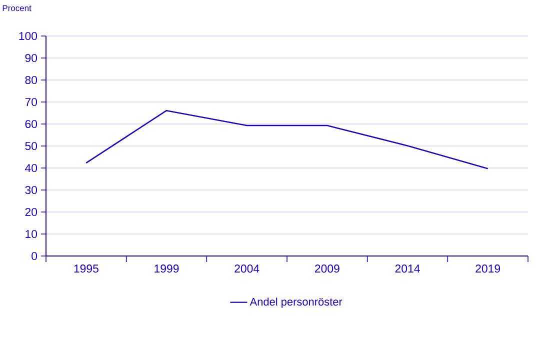  Describe the element at coordinates (31, 146) in the screenshot. I see `y-tick-label: 50` at that location.